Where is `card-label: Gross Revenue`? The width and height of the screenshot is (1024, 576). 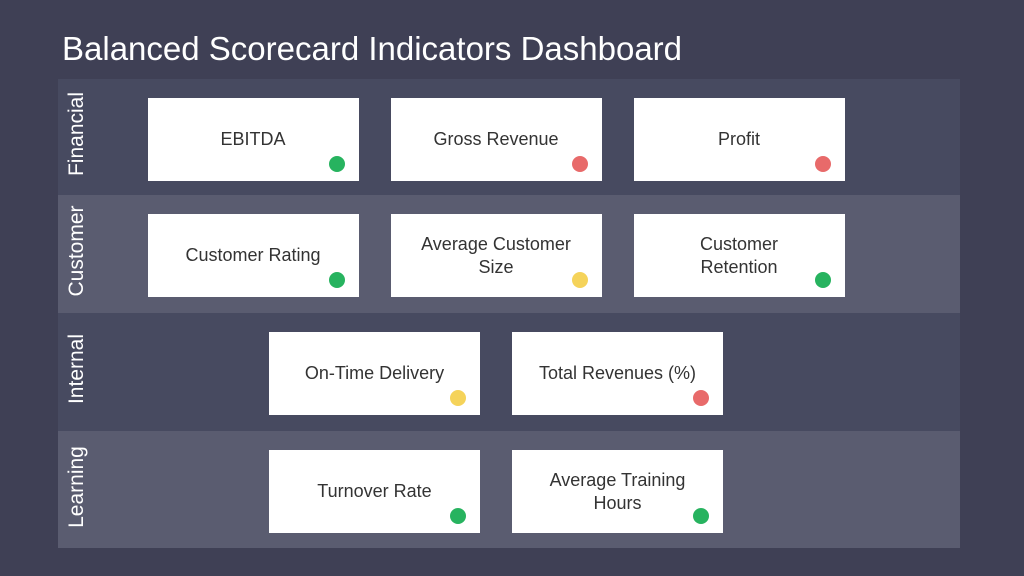
card-label: Gross Revenue is located at coordinates (496, 139).